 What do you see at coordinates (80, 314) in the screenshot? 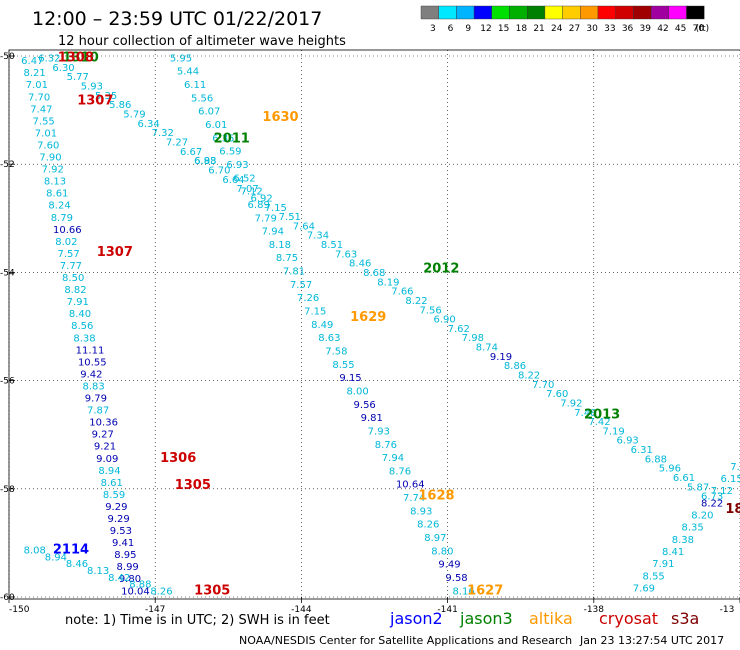
I see `swh-value: 8.40` at bounding box center [80, 314].